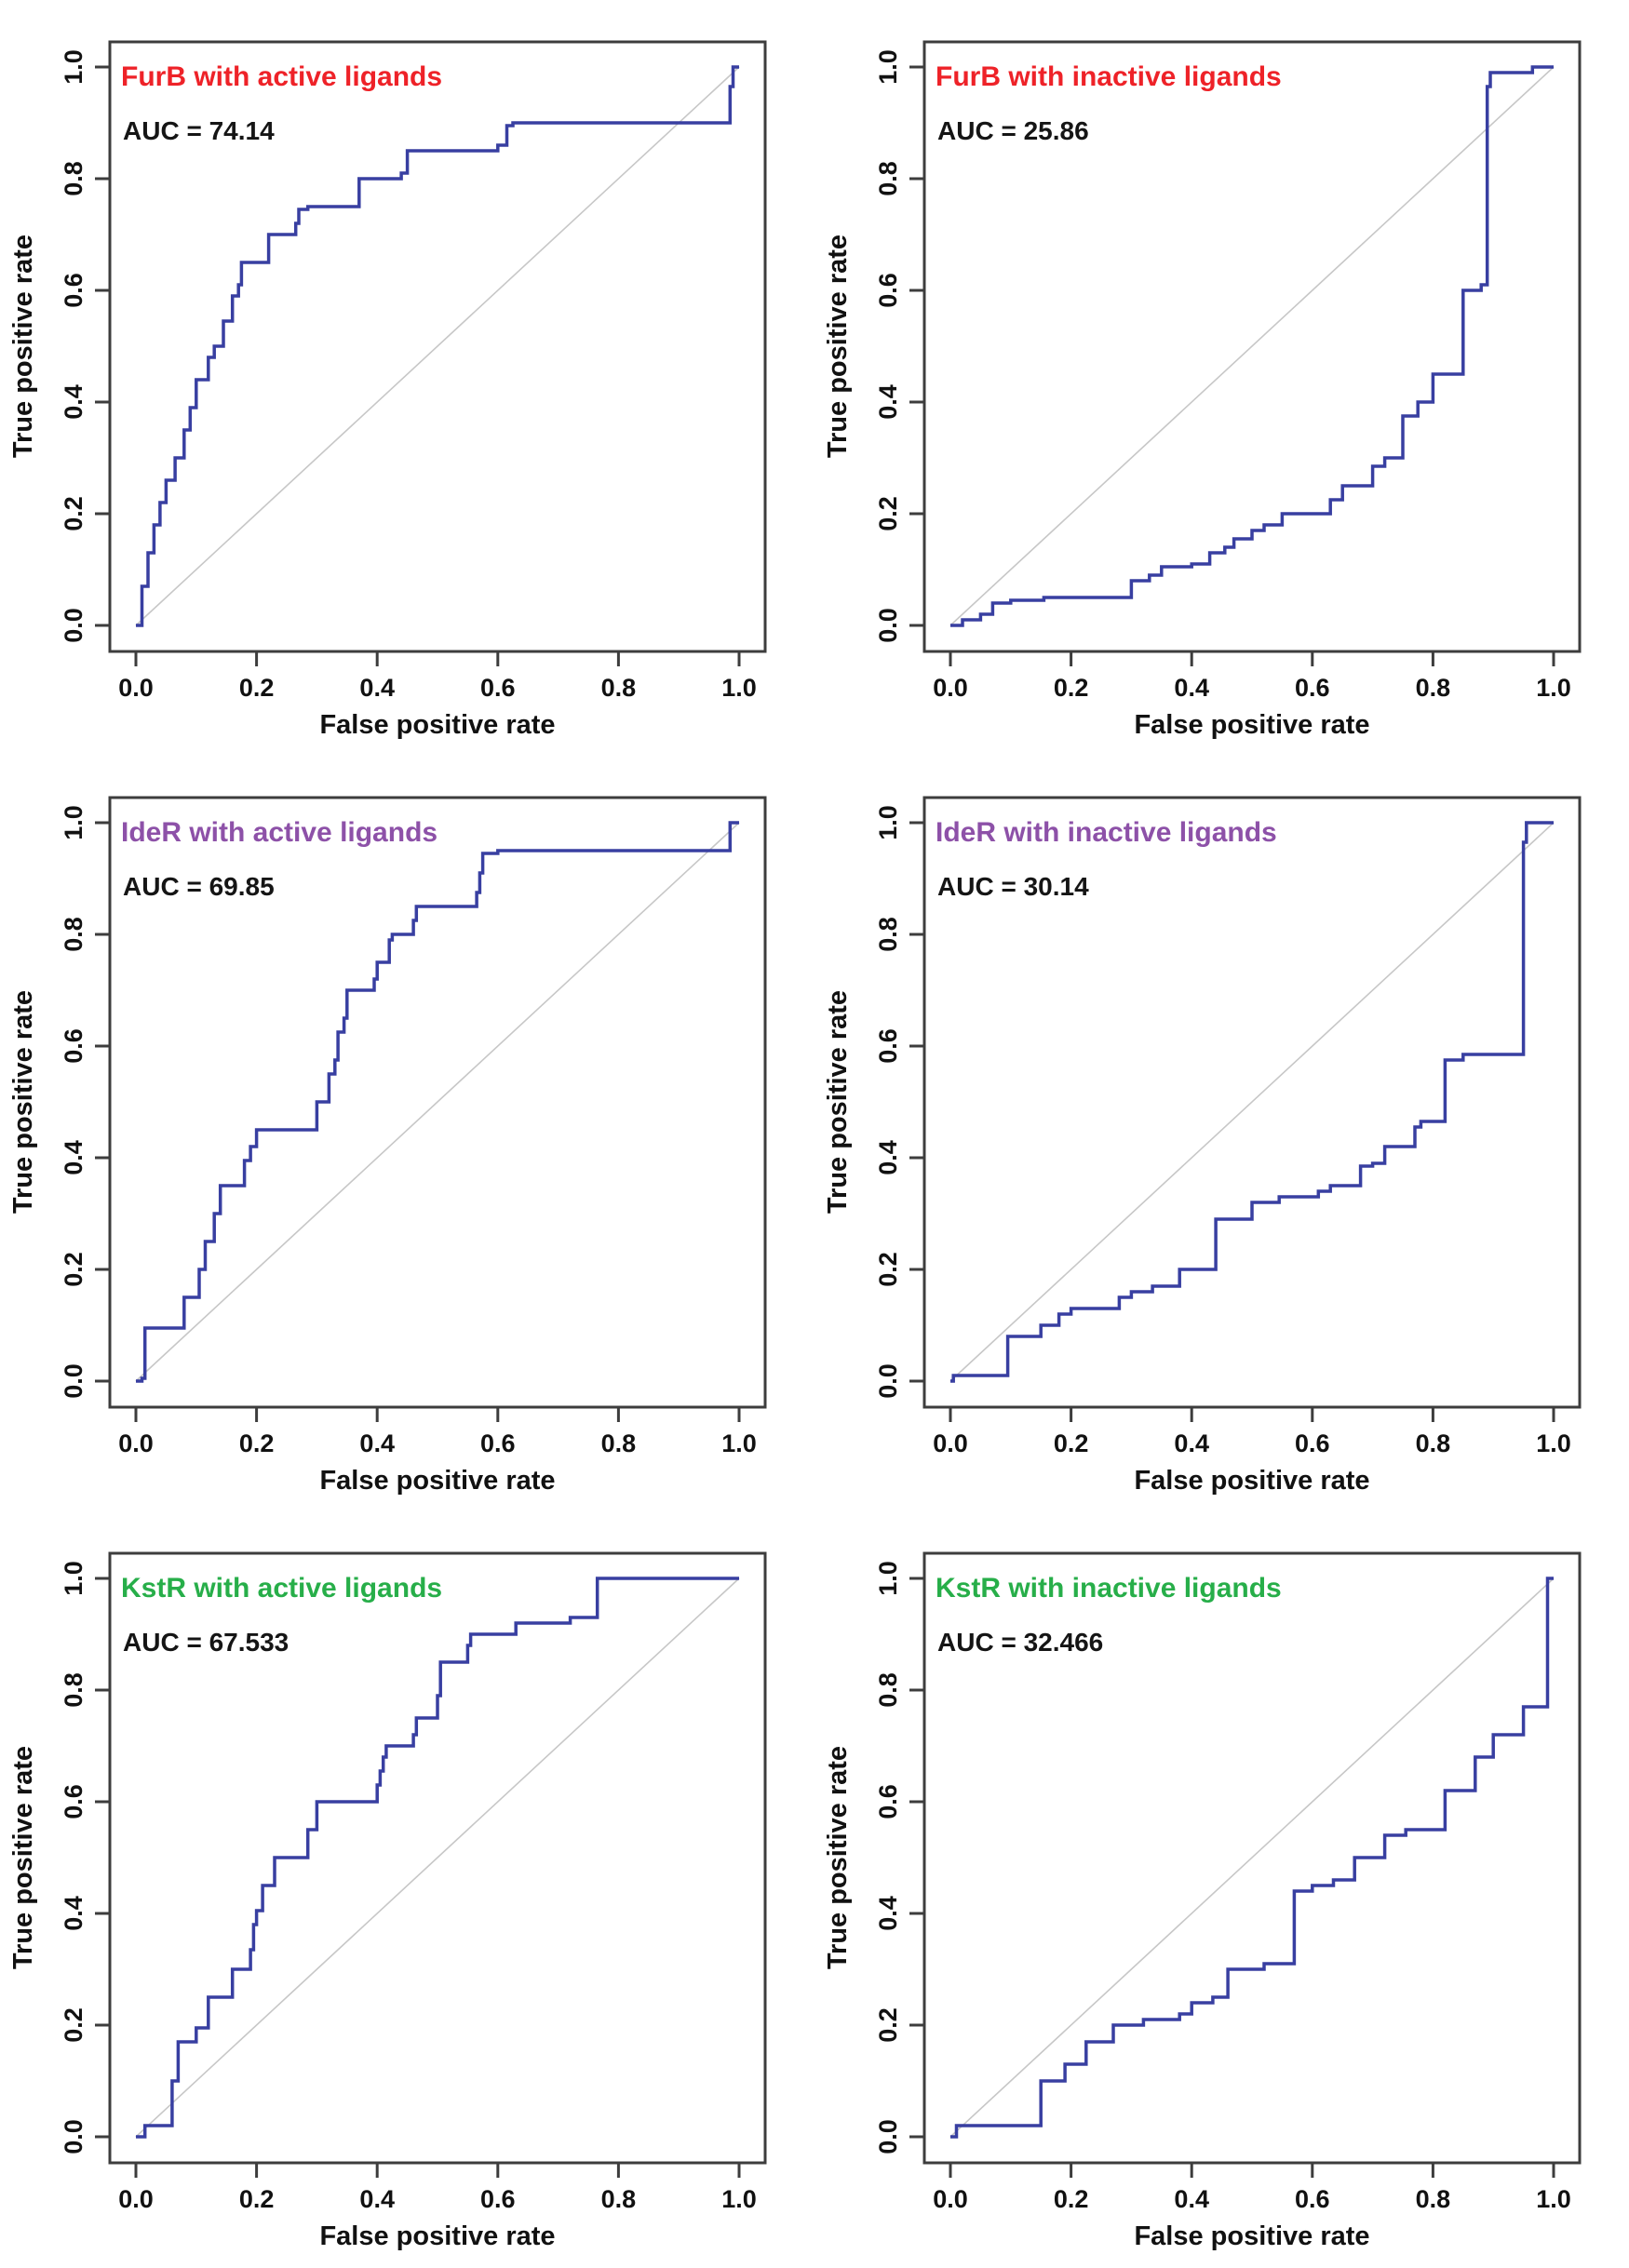 The height and width of the screenshot is (2268, 1629). I want to click on plot-title: KstR with inactive ligands, so click(1109, 1588).